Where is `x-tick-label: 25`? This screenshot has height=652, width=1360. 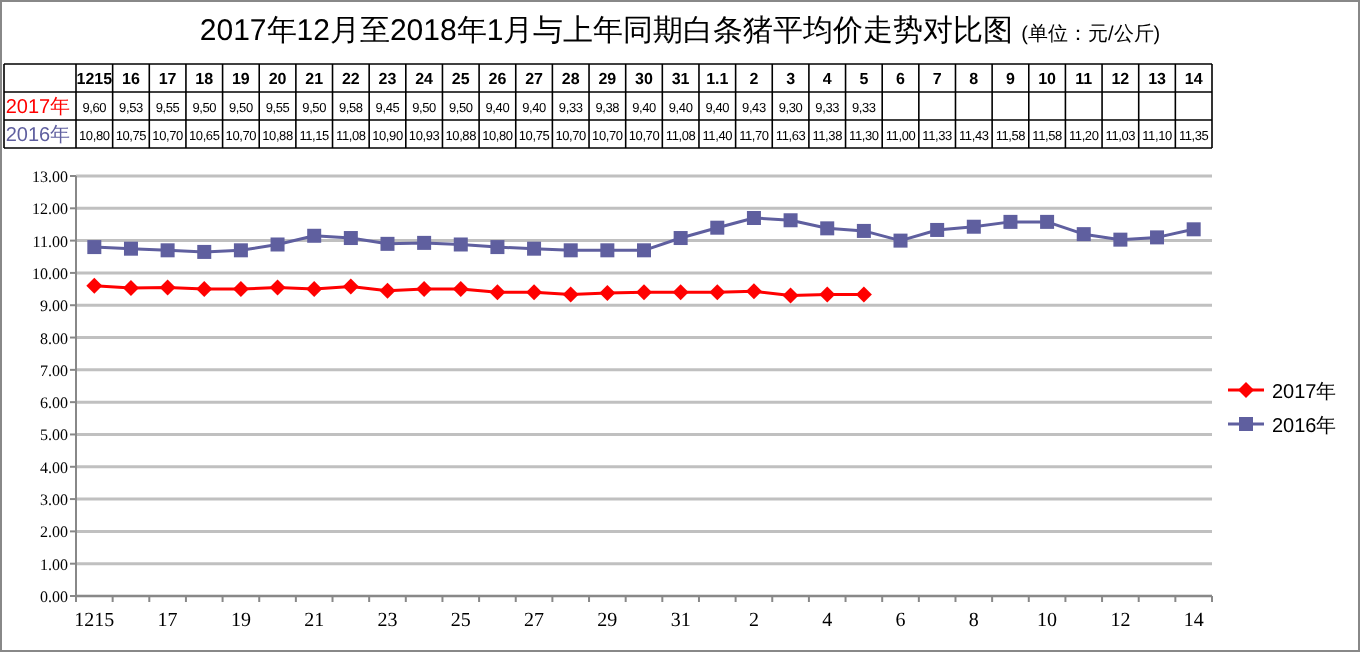
x-tick-label: 25 is located at coordinates (461, 79).